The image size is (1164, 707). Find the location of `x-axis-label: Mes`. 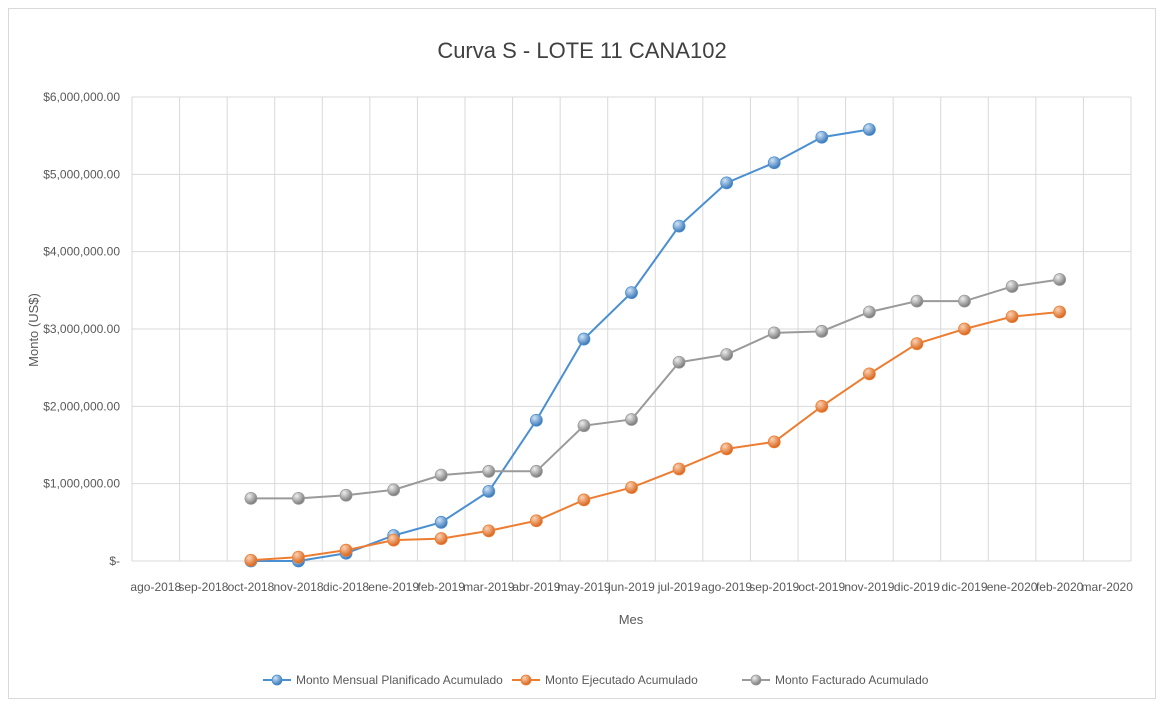

x-axis-label: Mes is located at coordinates (631, 619).